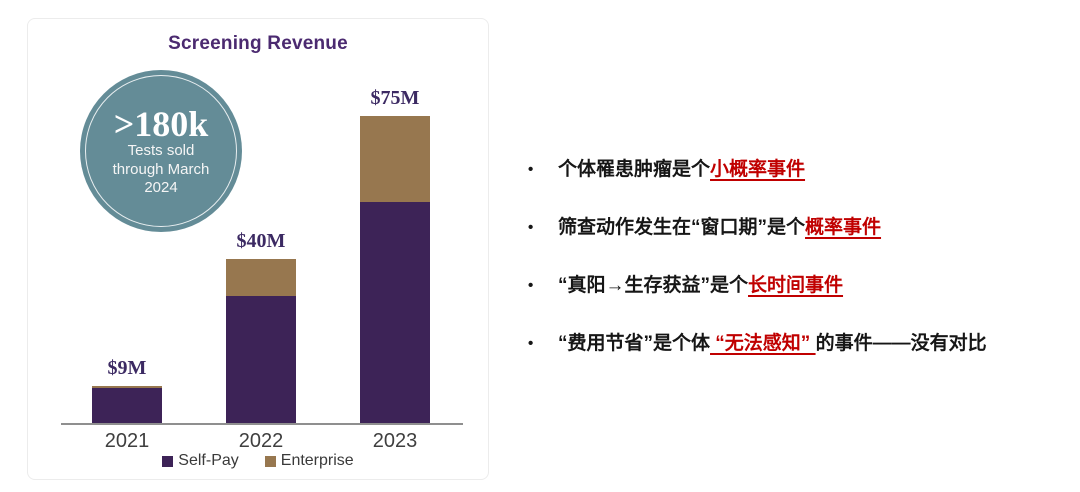 The width and height of the screenshot is (1080, 492). I want to click on legend-label-enterprise: Enterprise, so click(317, 460).